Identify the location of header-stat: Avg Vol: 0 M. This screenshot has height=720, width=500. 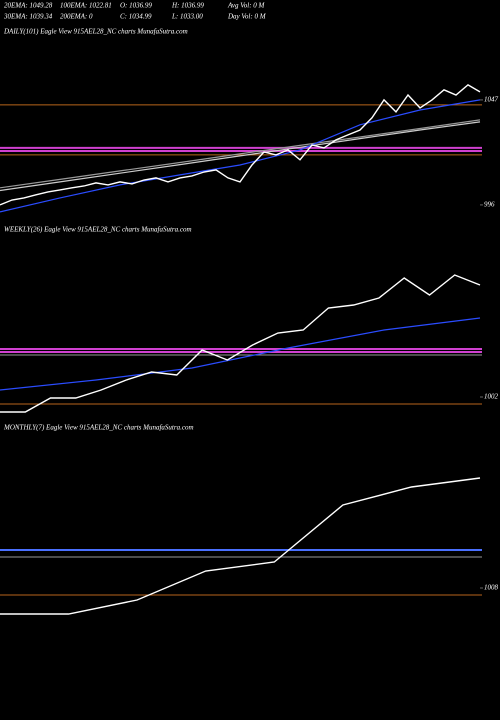
(246, 6).